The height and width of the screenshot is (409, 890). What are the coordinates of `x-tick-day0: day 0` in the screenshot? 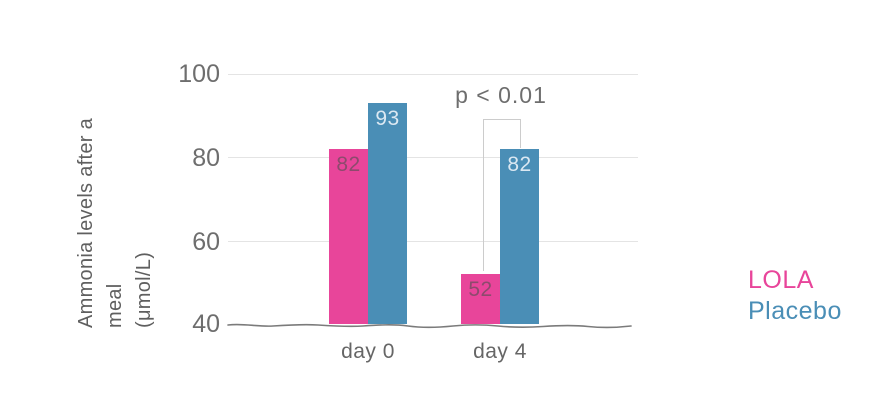 It's located at (368, 351).